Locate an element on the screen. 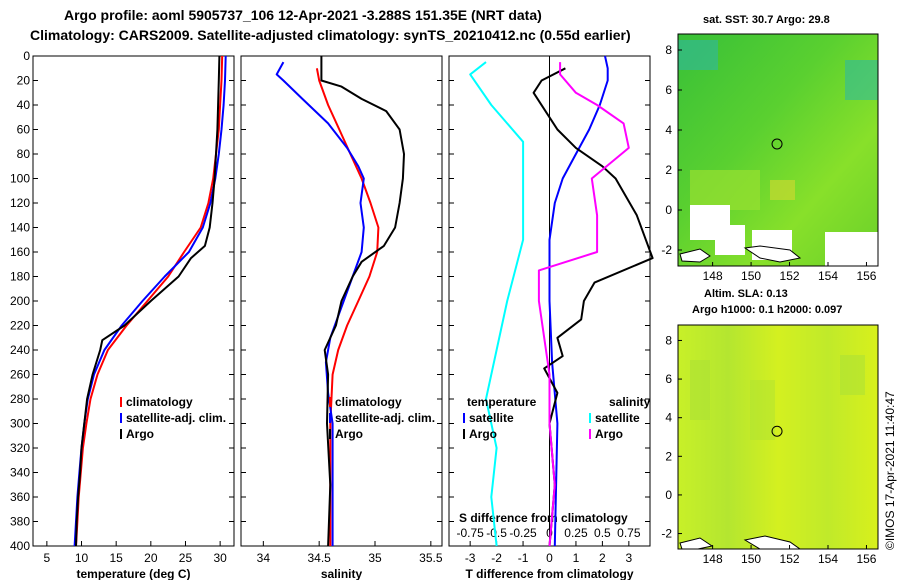 Image resolution: width=900 pixels, height=580 pixels. s-diff-tick-label: 0.25 is located at coordinates (576, 533).